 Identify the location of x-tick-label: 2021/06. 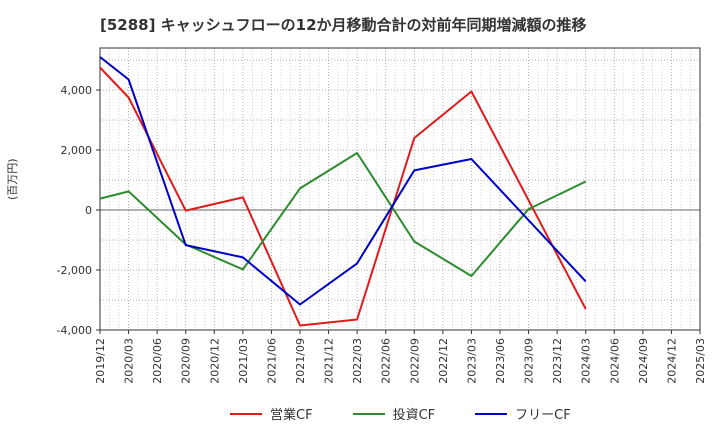
(271, 361).